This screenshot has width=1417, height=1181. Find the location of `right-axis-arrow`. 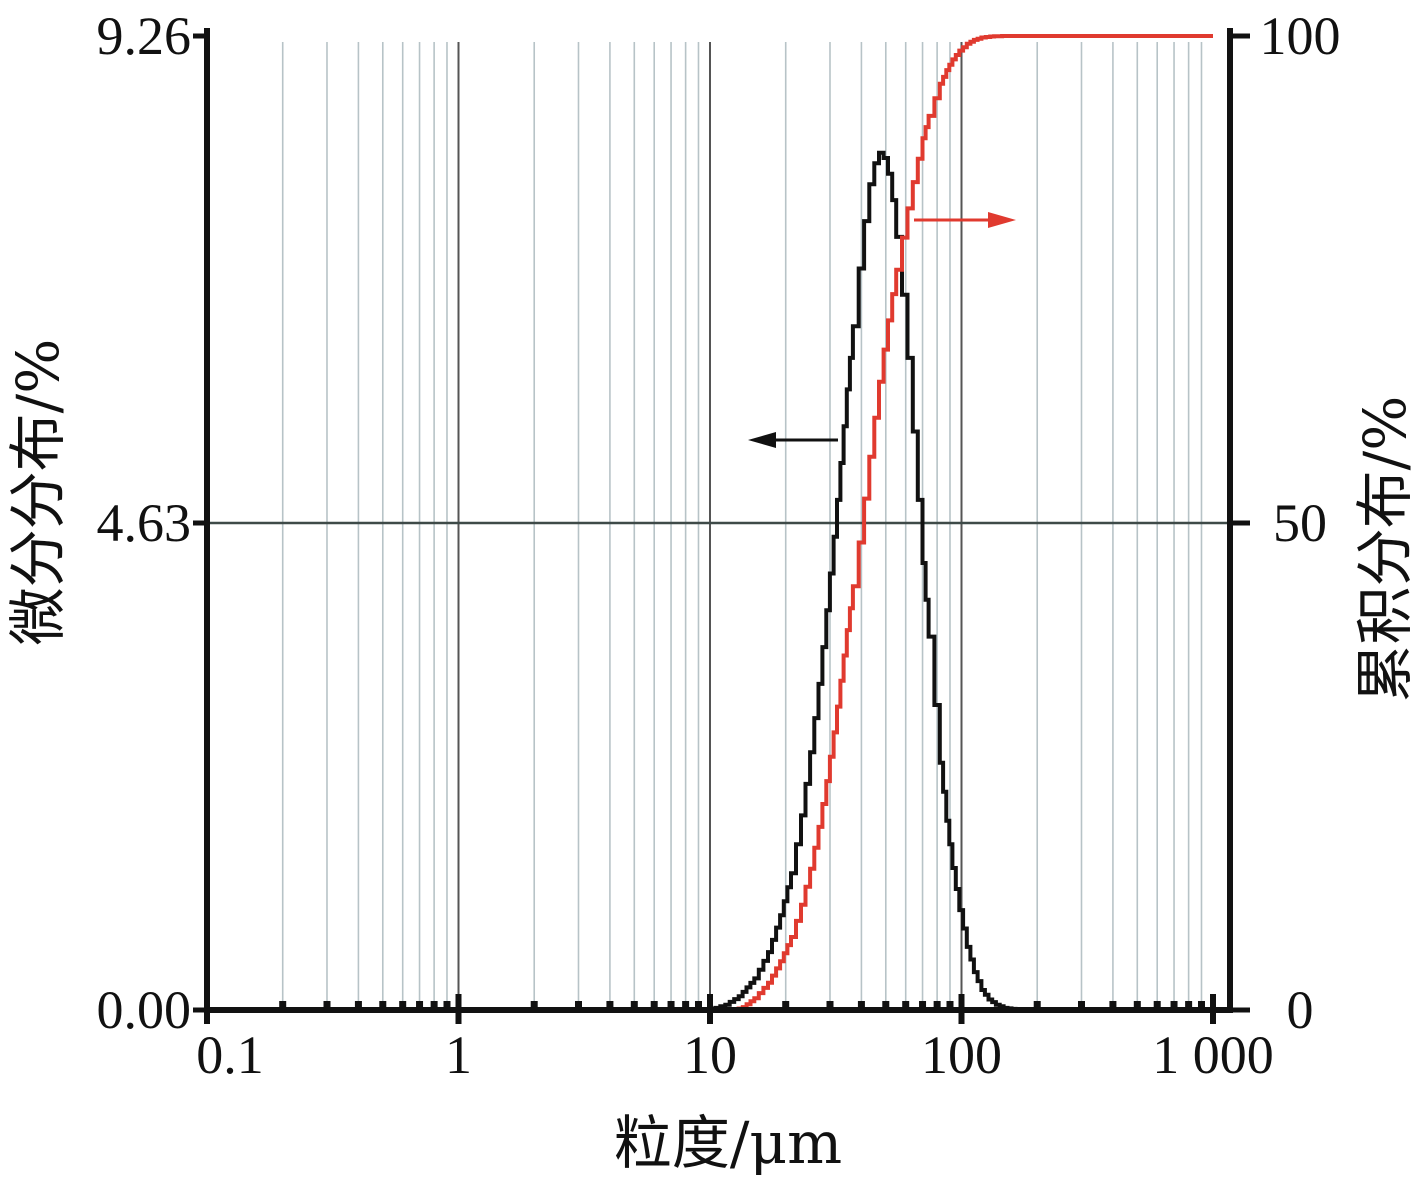

right-axis-arrow is located at coordinates (965, 220).